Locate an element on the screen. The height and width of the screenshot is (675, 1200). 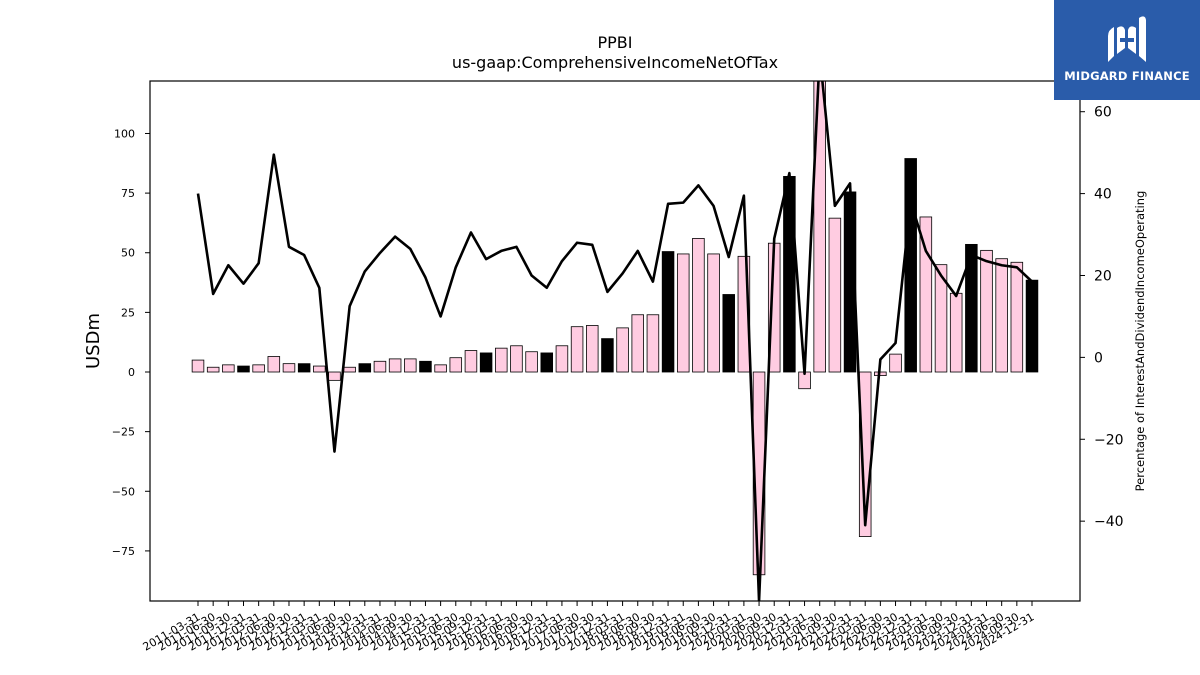
midgard-logo-icon is located at coordinates (1127, 39).